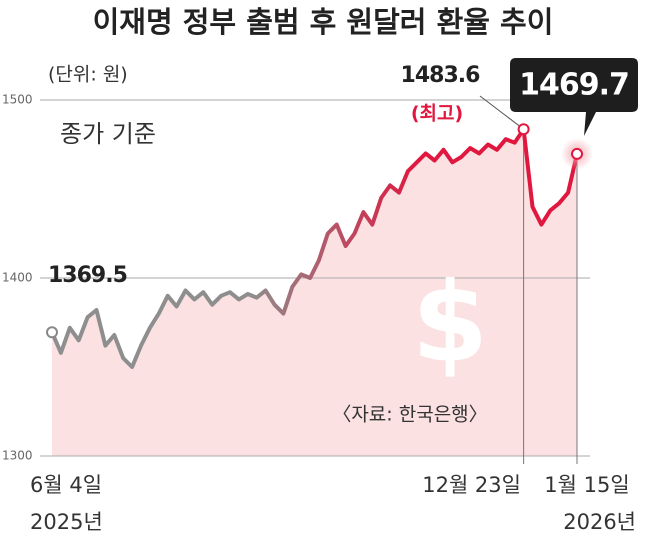 This screenshot has height=542, width=646. Describe the element at coordinates (17, 456) in the screenshot. I see `y-tick-label: 1300` at that location.